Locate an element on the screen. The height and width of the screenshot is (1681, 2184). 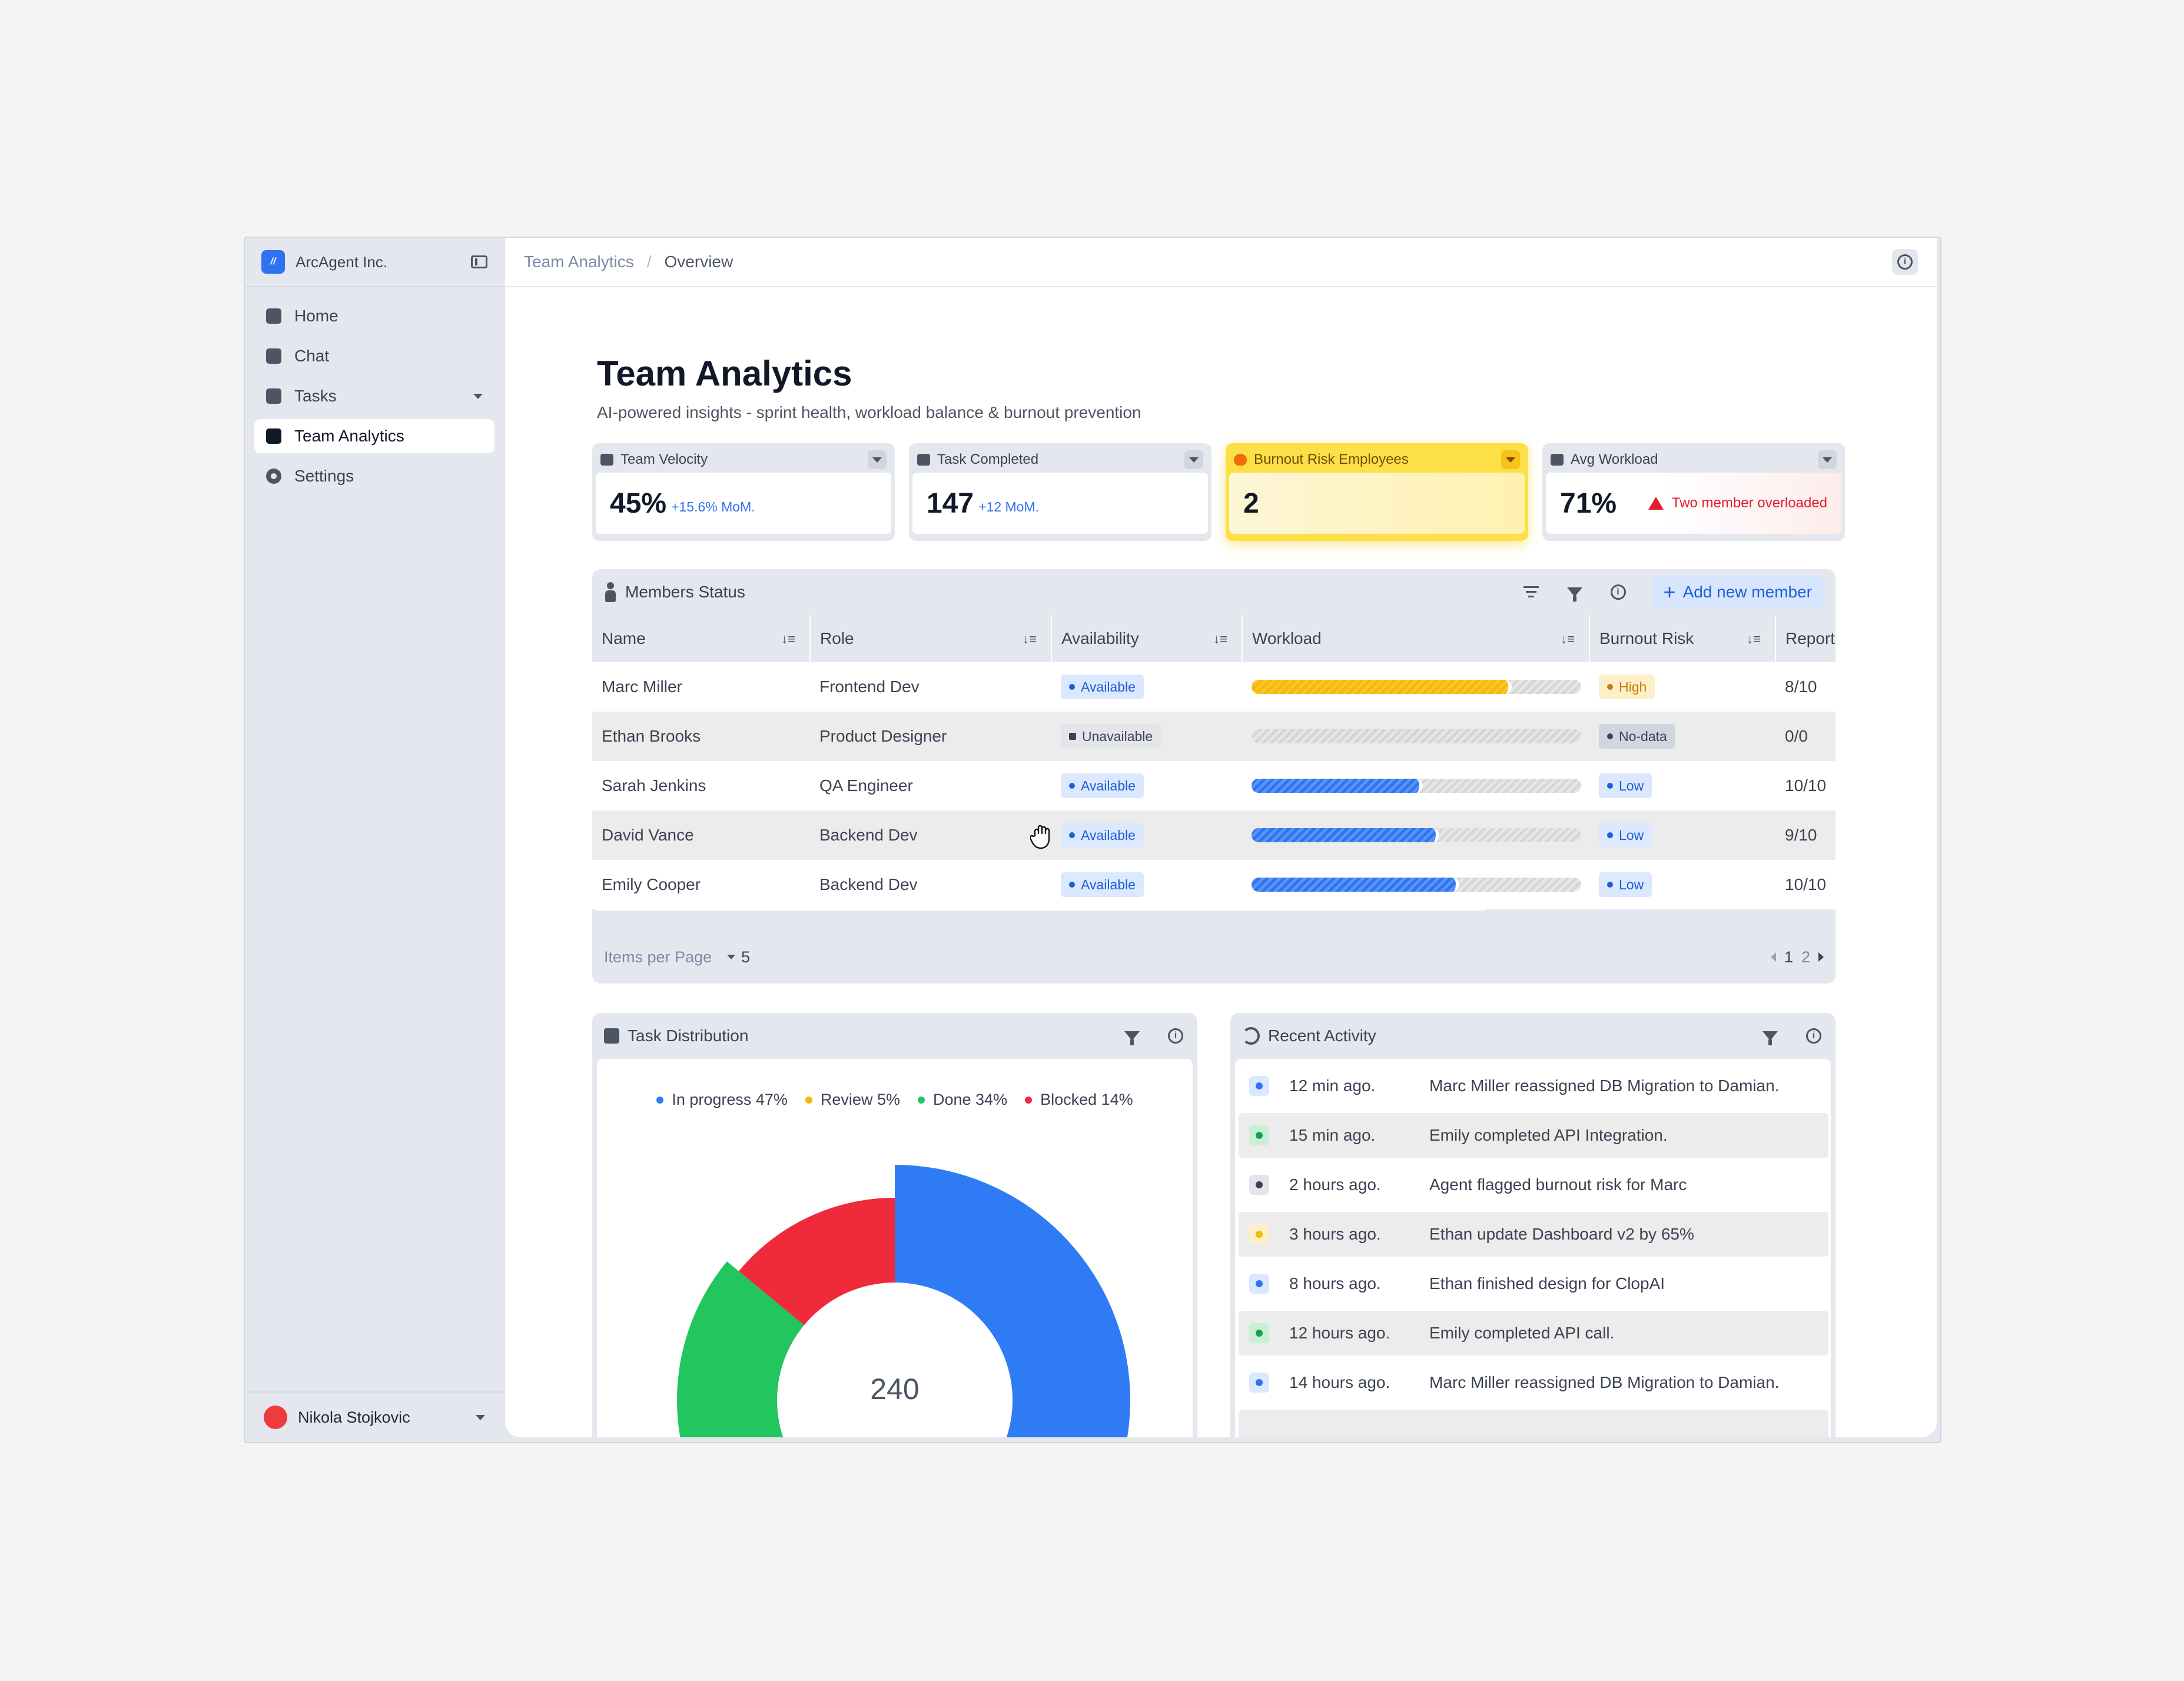
column-header-report: Report is located at coordinates (1805, 638).